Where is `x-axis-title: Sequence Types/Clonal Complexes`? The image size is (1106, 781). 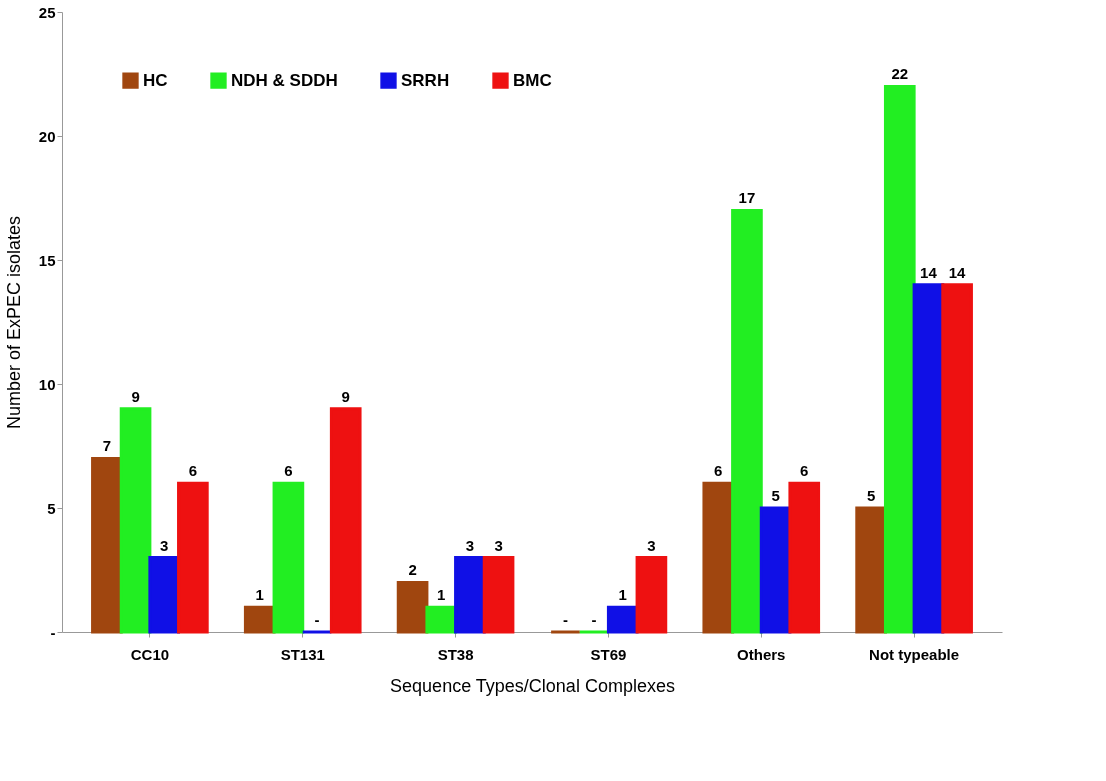 x-axis-title: Sequence Types/Clonal Complexes is located at coordinates (532, 685).